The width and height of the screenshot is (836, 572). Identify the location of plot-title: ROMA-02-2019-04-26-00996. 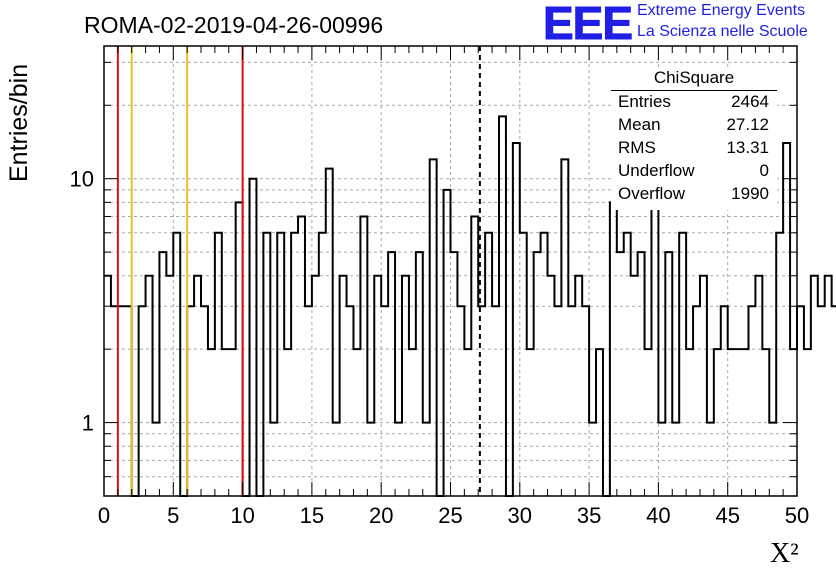
(234, 25).